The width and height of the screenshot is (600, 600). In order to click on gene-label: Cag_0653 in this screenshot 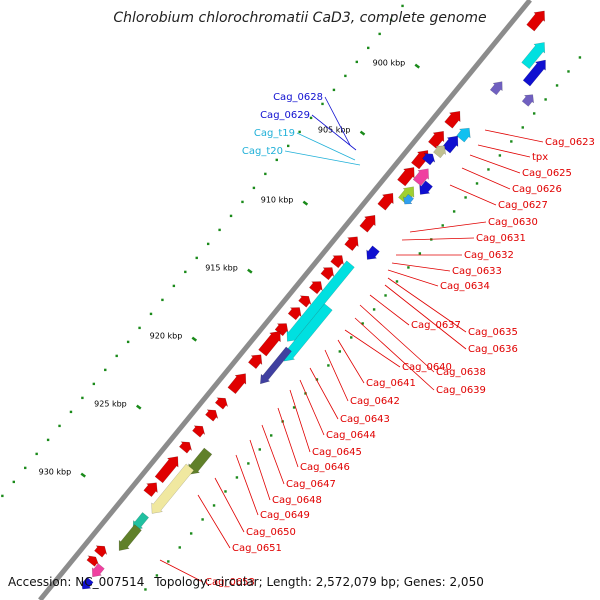, I will do `click(230, 582)`.